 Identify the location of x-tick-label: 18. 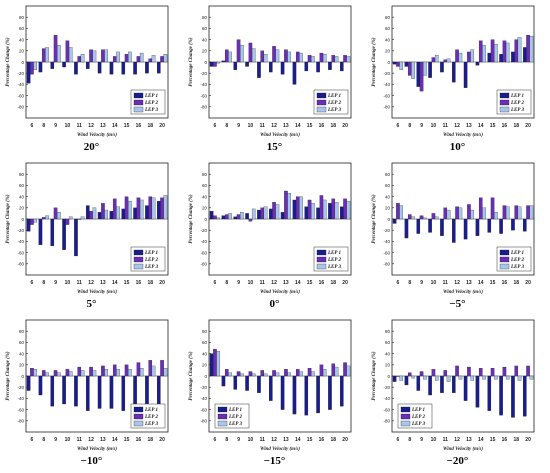
(150, 126).